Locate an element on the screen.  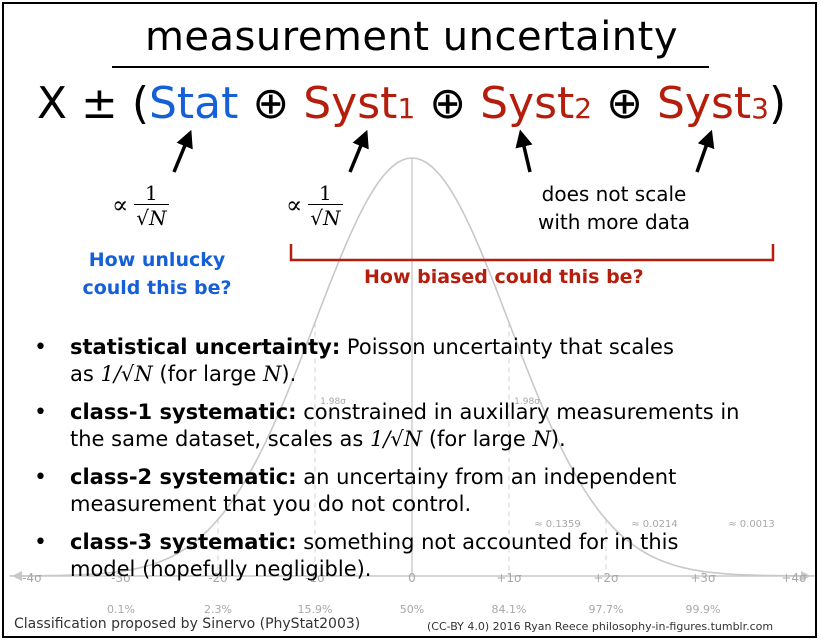
area-fraction-label: ≈ 0.0214 is located at coordinates (654, 524).